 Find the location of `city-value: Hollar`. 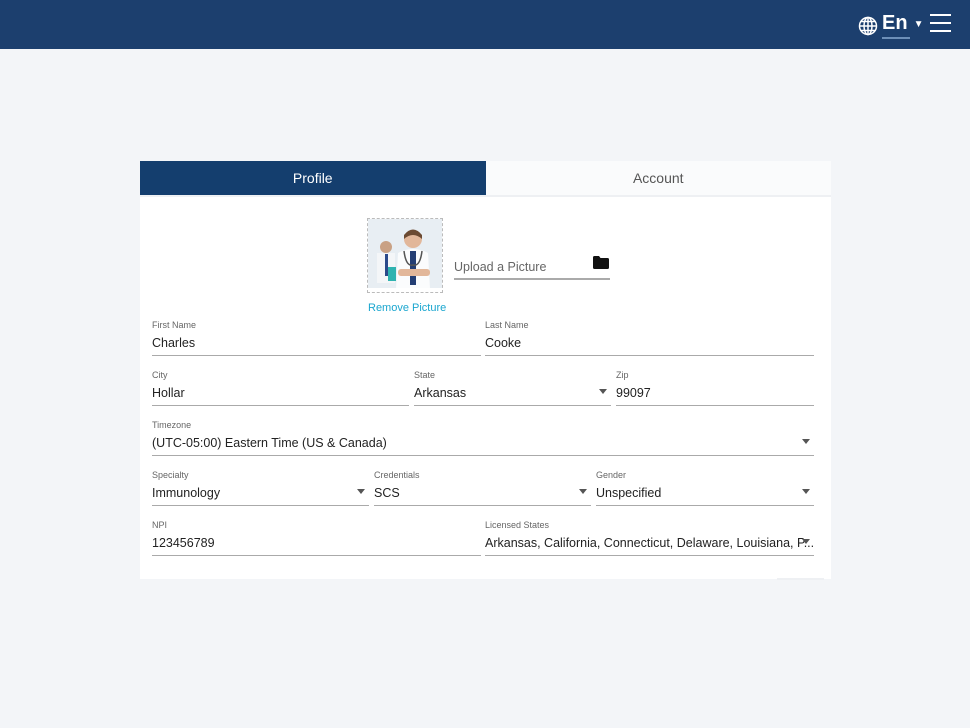

city-value: Hollar is located at coordinates (168, 393).